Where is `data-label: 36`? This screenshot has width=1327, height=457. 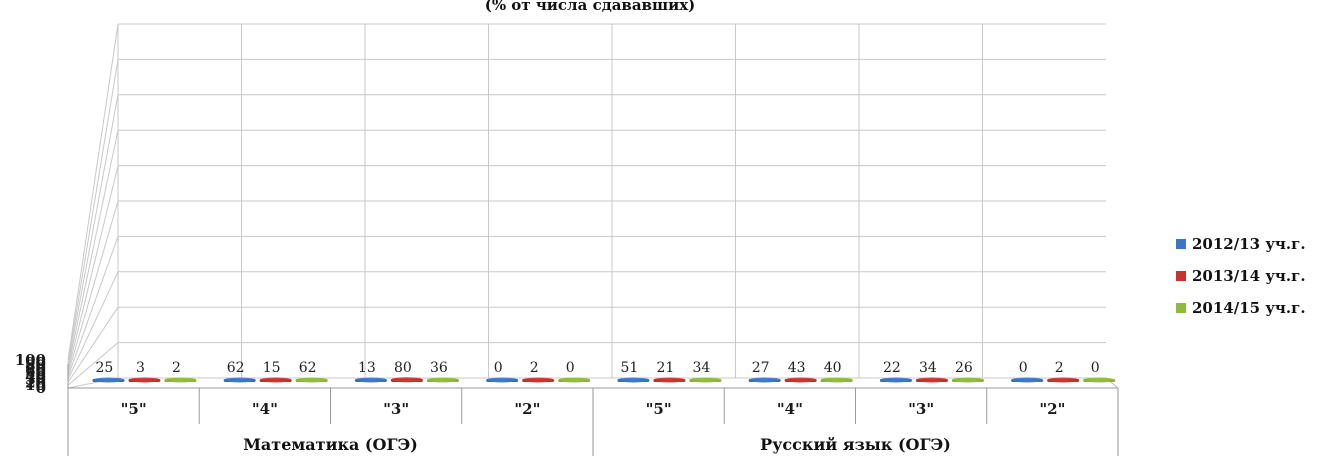 data-label: 36 is located at coordinates (439, 368).